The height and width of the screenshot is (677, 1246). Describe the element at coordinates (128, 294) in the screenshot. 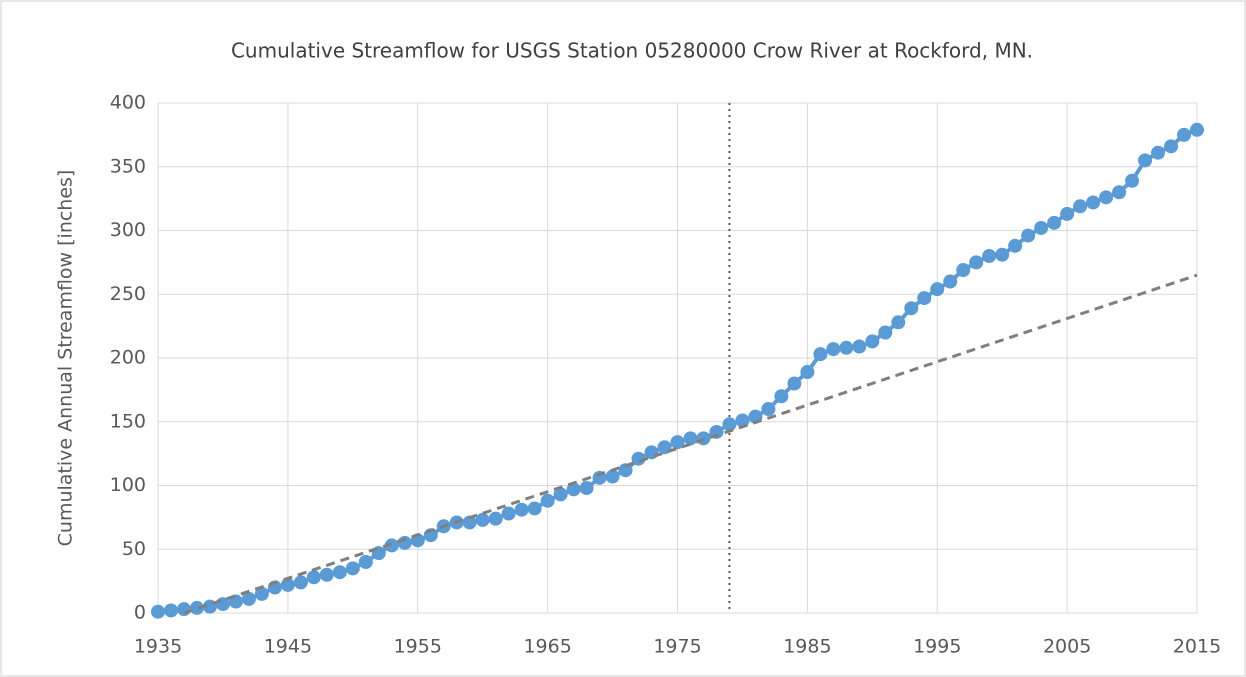

I see `y-tick-label: 250` at that location.